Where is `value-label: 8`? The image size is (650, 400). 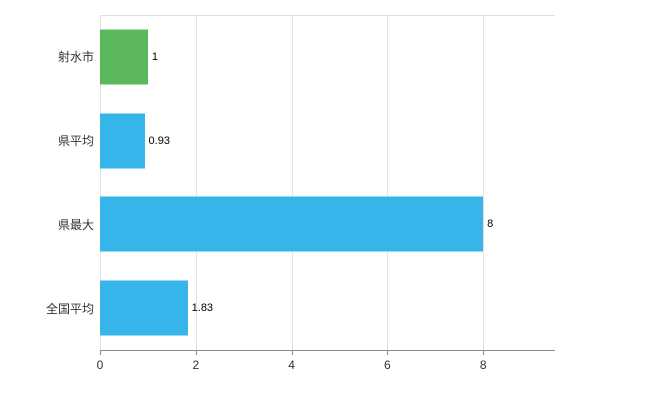
value-label: 8 is located at coordinates (490, 224).